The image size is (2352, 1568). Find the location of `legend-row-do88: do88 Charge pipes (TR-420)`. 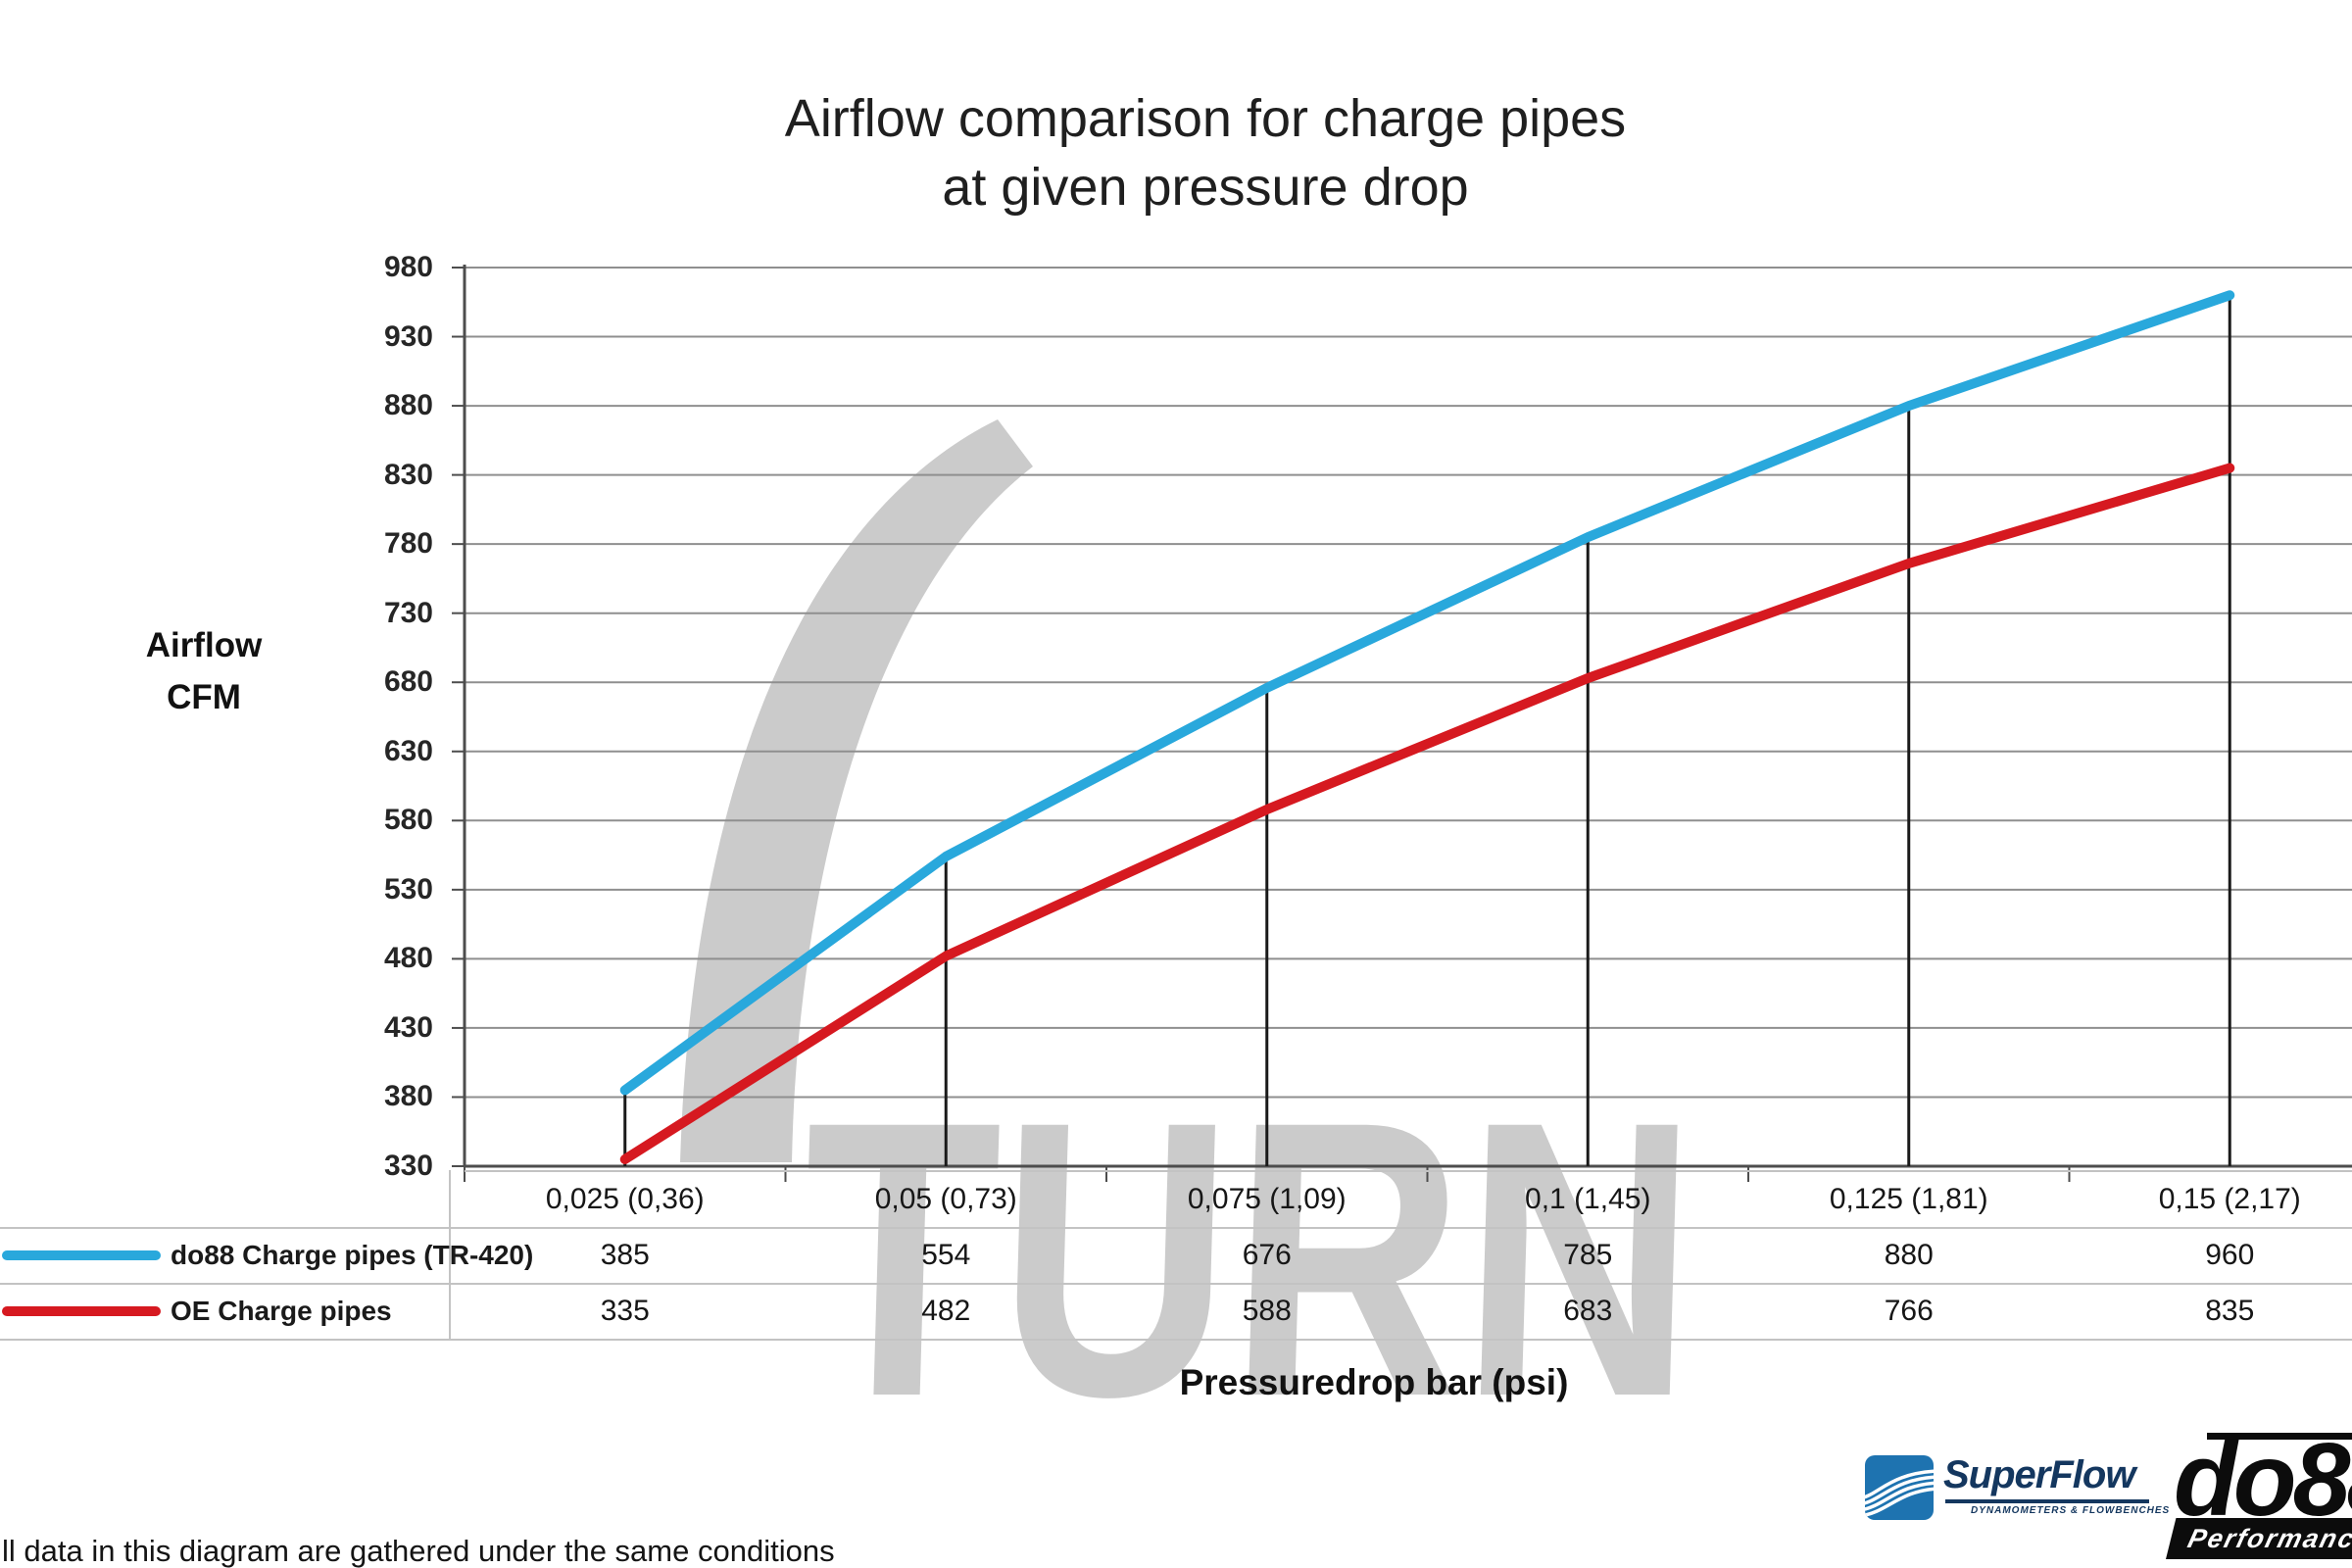

legend-row-do88: do88 Charge pipes (TR-420) is located at coordinates (266, 1255).